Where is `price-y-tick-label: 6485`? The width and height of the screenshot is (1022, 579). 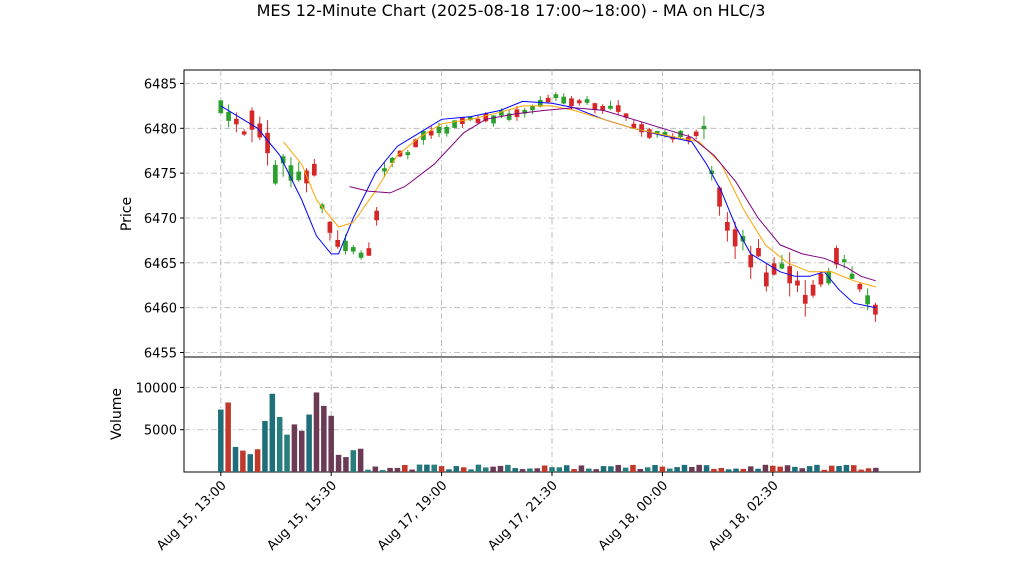
price-y-tick-label: 6485 is located at coordinates (160, 84).